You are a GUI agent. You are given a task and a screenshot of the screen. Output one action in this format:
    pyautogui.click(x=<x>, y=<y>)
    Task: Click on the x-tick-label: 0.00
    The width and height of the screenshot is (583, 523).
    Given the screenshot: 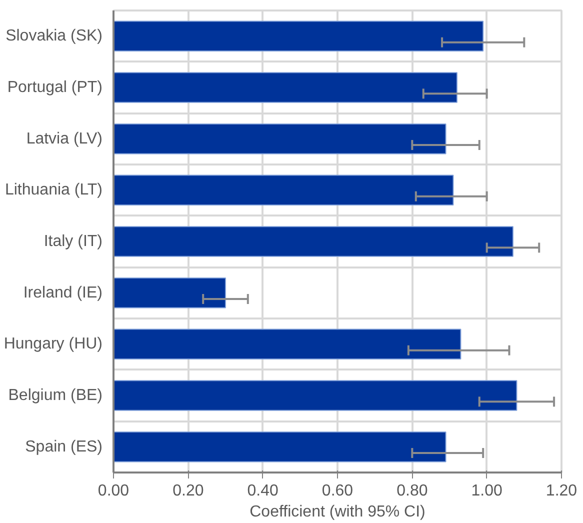 What is the action you would take?
    pyautogui.click(x=114, y=491)
    